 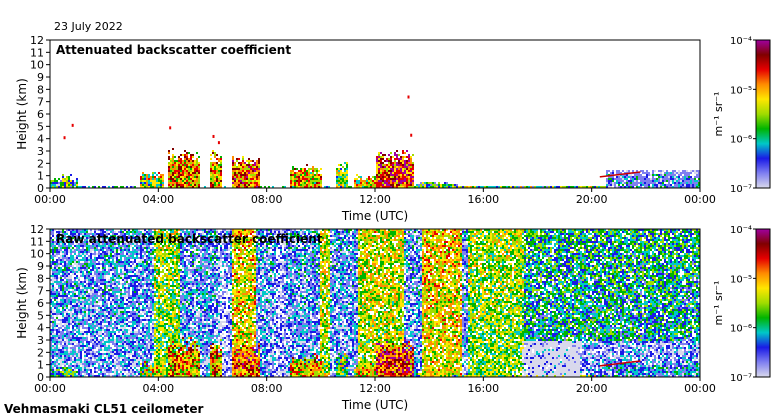 I want to click on panel-title: Raw attenuated backscatter coefficient, so click(x=189, y=239).